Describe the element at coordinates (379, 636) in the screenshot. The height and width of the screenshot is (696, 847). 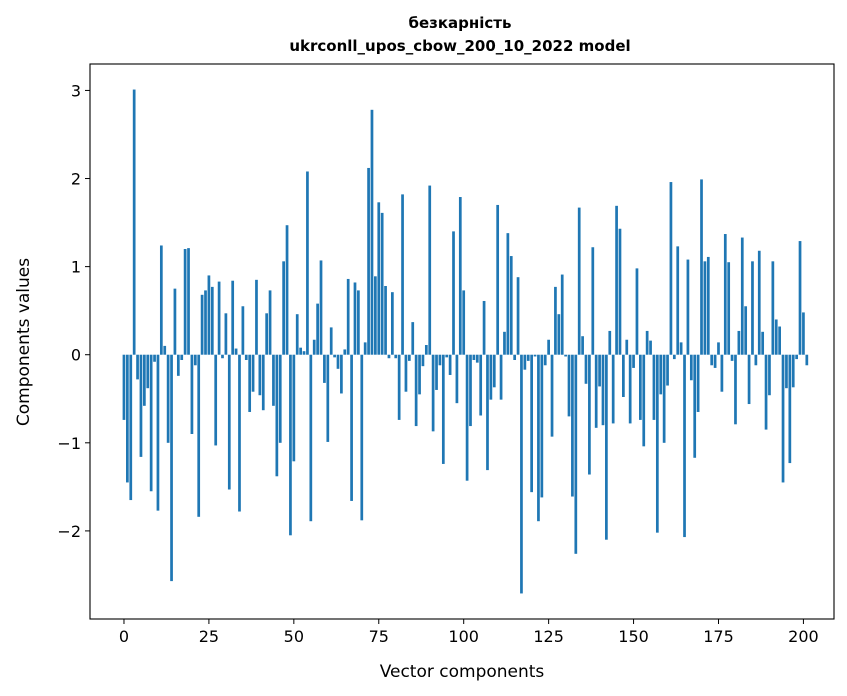
I see `x-tick-label: 75` at that location.